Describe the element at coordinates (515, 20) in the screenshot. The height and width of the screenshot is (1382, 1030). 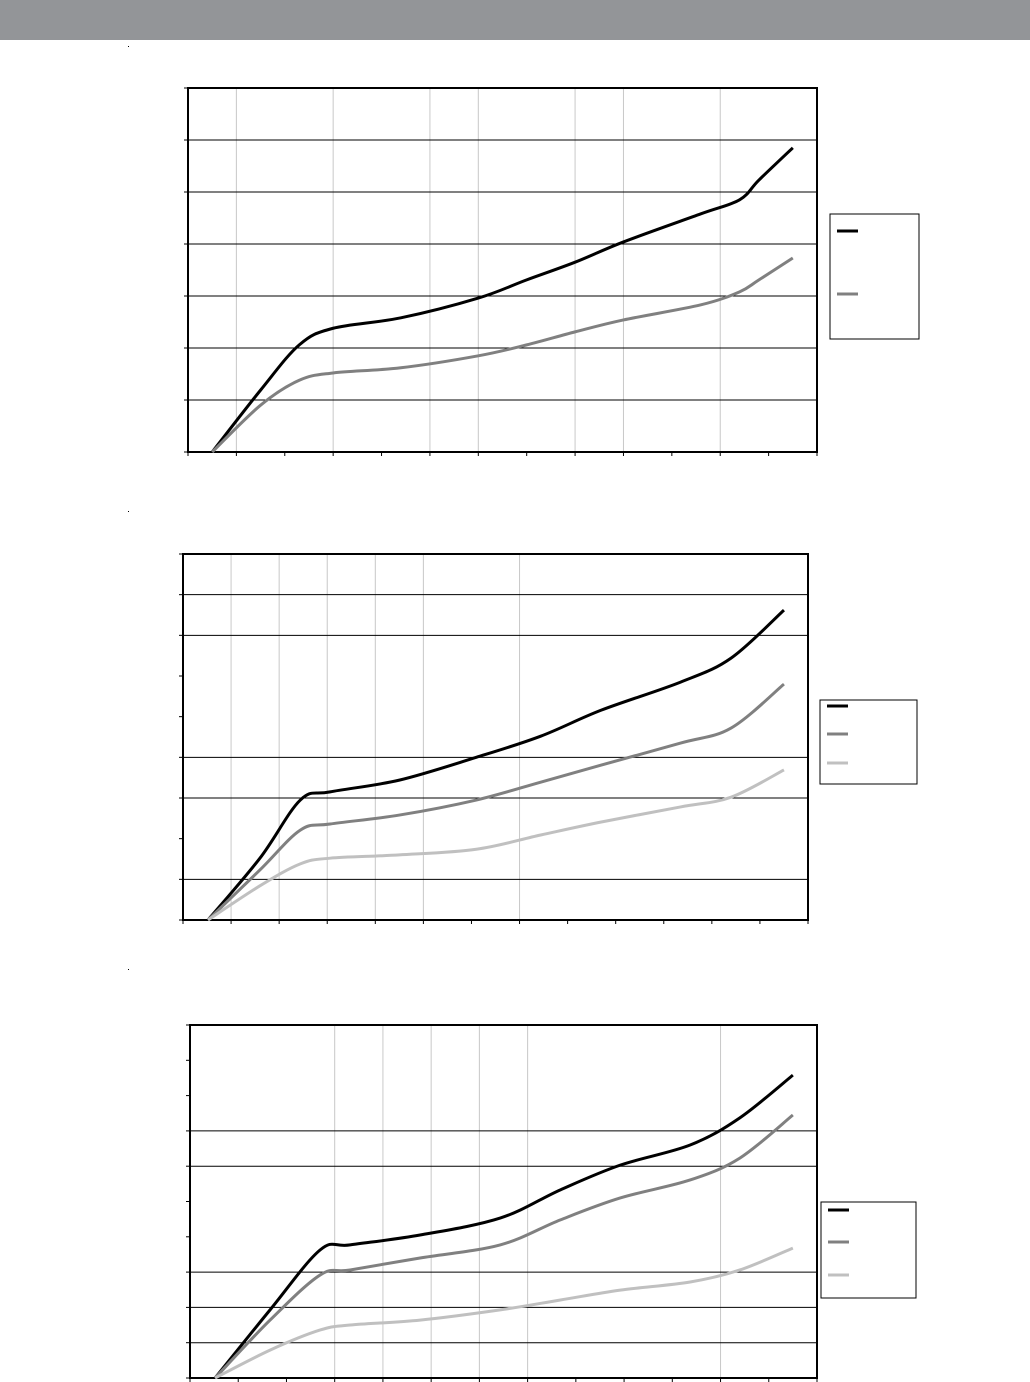
I see `header-bar` at that location.